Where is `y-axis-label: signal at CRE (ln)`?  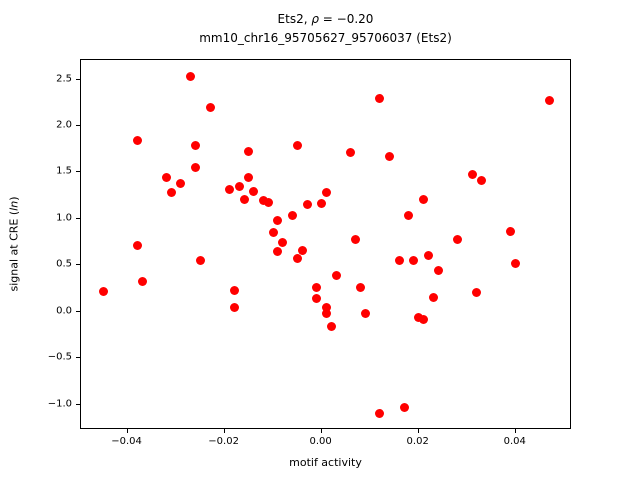 y-axis-label: signal at CRE (ln) is located at coordinates (14, 244).